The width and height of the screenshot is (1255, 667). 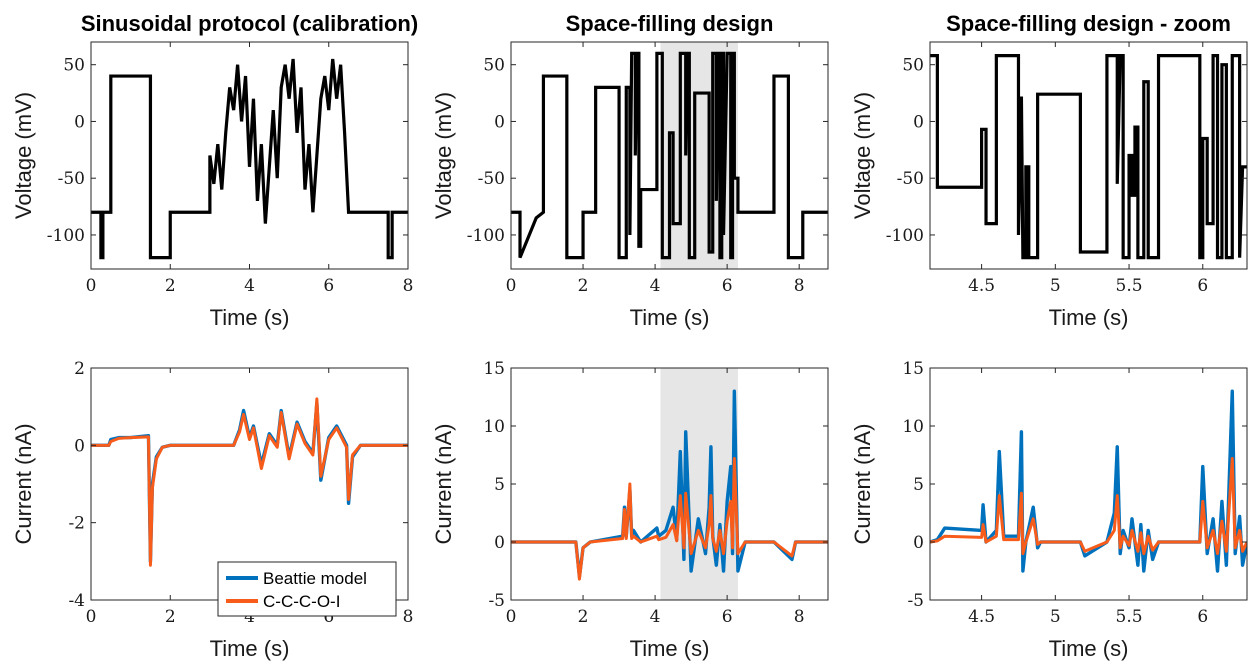 I want to click on y-tick-label: 2, so click(x=79, y=369).